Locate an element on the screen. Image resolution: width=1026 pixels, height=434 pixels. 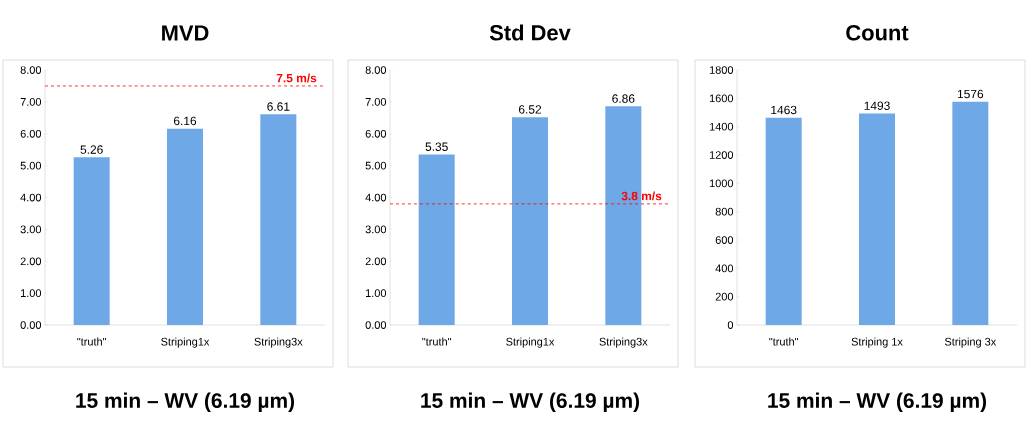
data-label: 1463 is located at coordinates (784, 110).